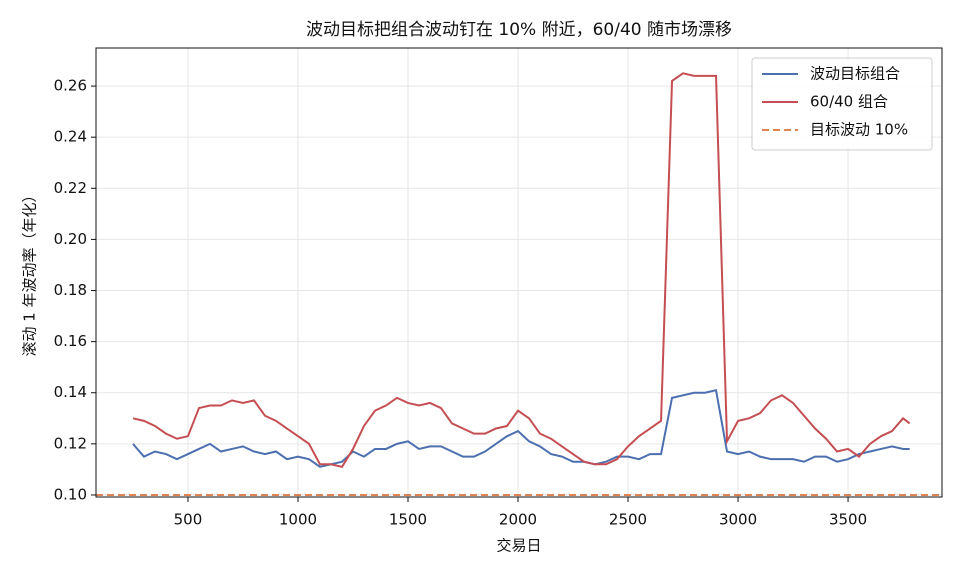 The height and width of the screenshot is (572, 962). I want to click on x-tick-label: 3000, so click(738, 520).